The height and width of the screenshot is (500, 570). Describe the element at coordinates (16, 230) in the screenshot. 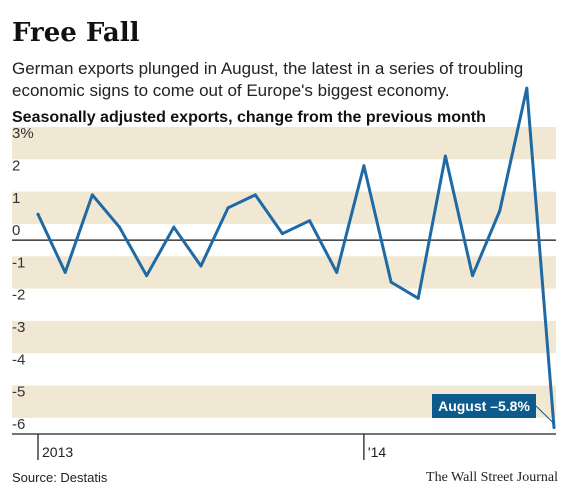

I see `y-tick-label: 0` at that location.